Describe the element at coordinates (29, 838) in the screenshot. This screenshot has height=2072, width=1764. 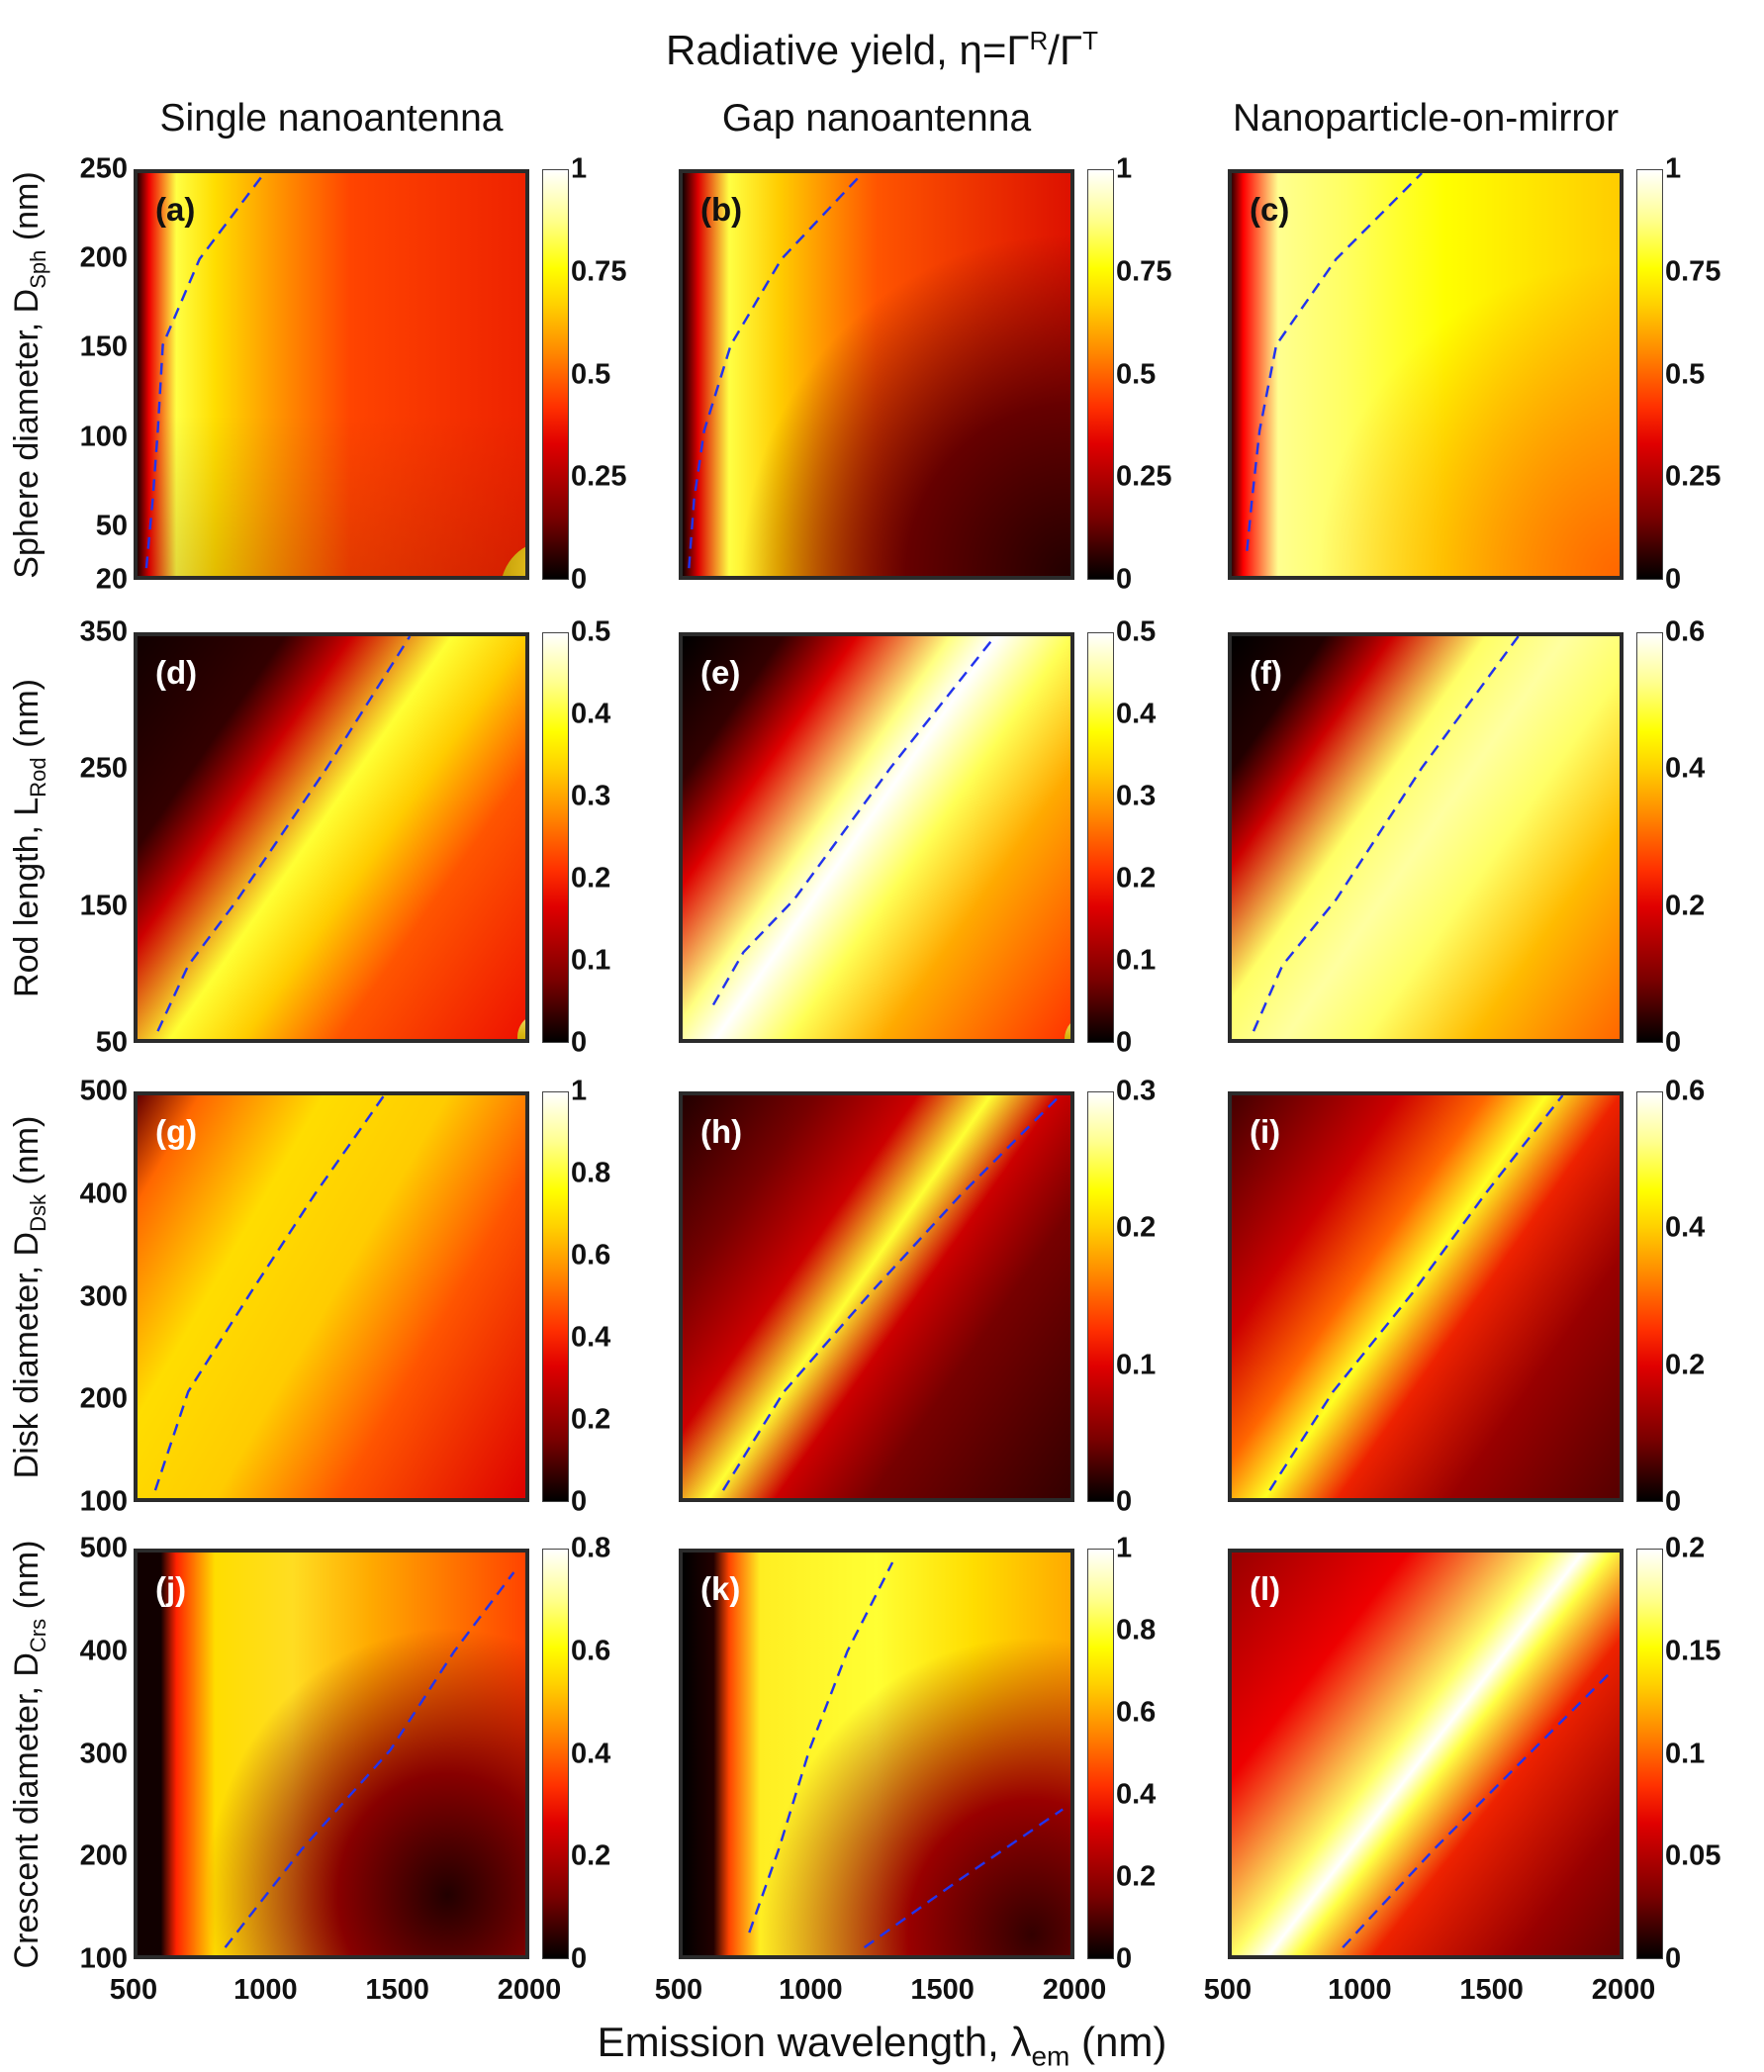
I see `y-axis-label: Rod length, LRod (nm)` at that location.